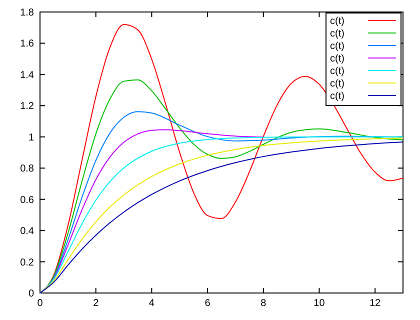 This screenshot has width=420, height=320. I want to click on x-tick-label: 2, so click(96, 303).